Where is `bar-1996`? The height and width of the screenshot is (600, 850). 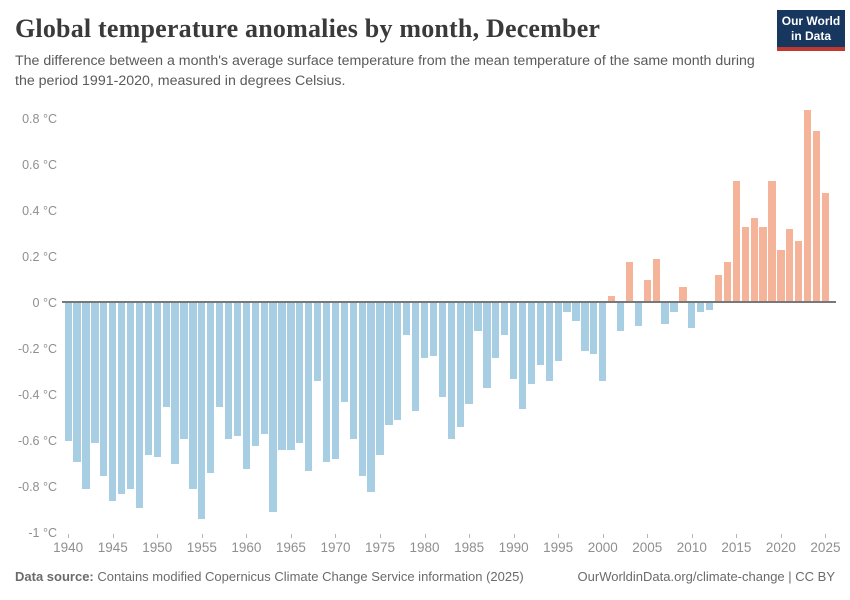 bar-1996 is located at coordinates (567, 308).